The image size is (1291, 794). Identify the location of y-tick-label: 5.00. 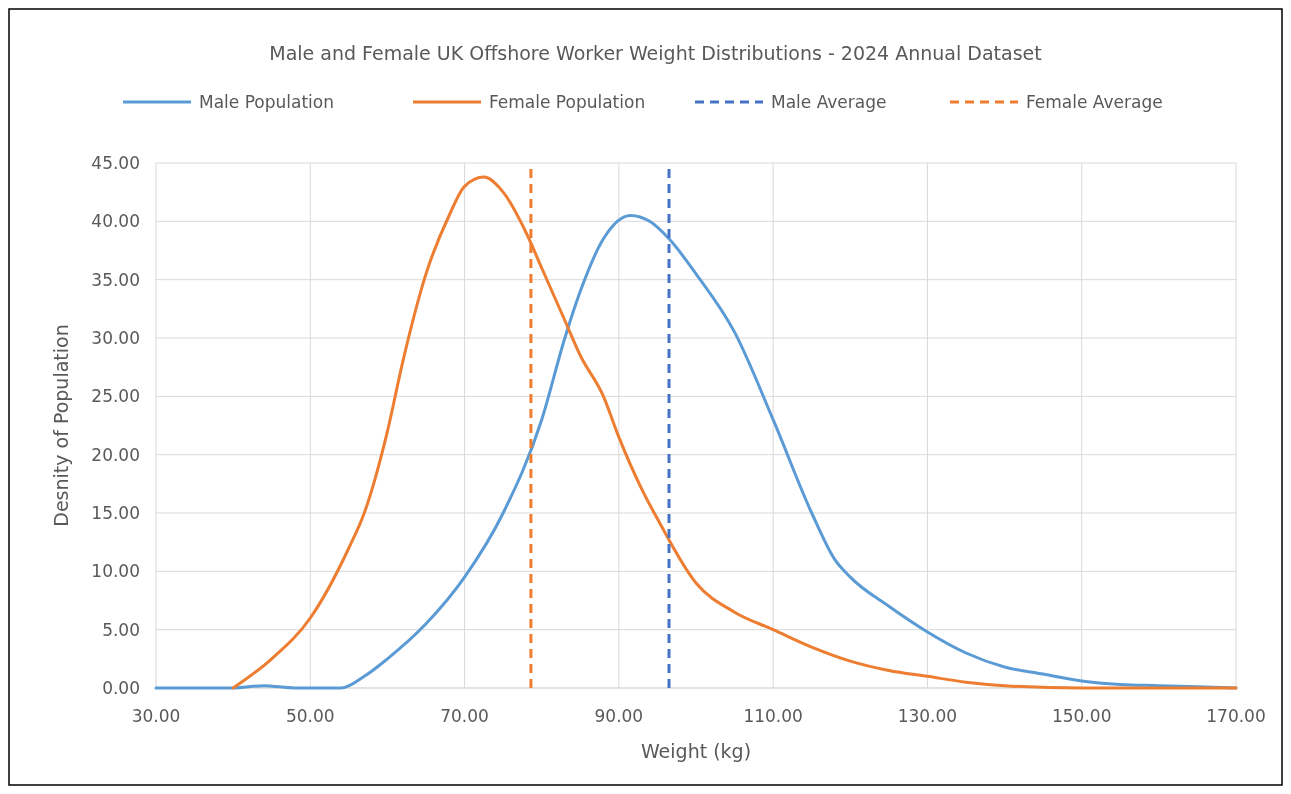
(121, 629).